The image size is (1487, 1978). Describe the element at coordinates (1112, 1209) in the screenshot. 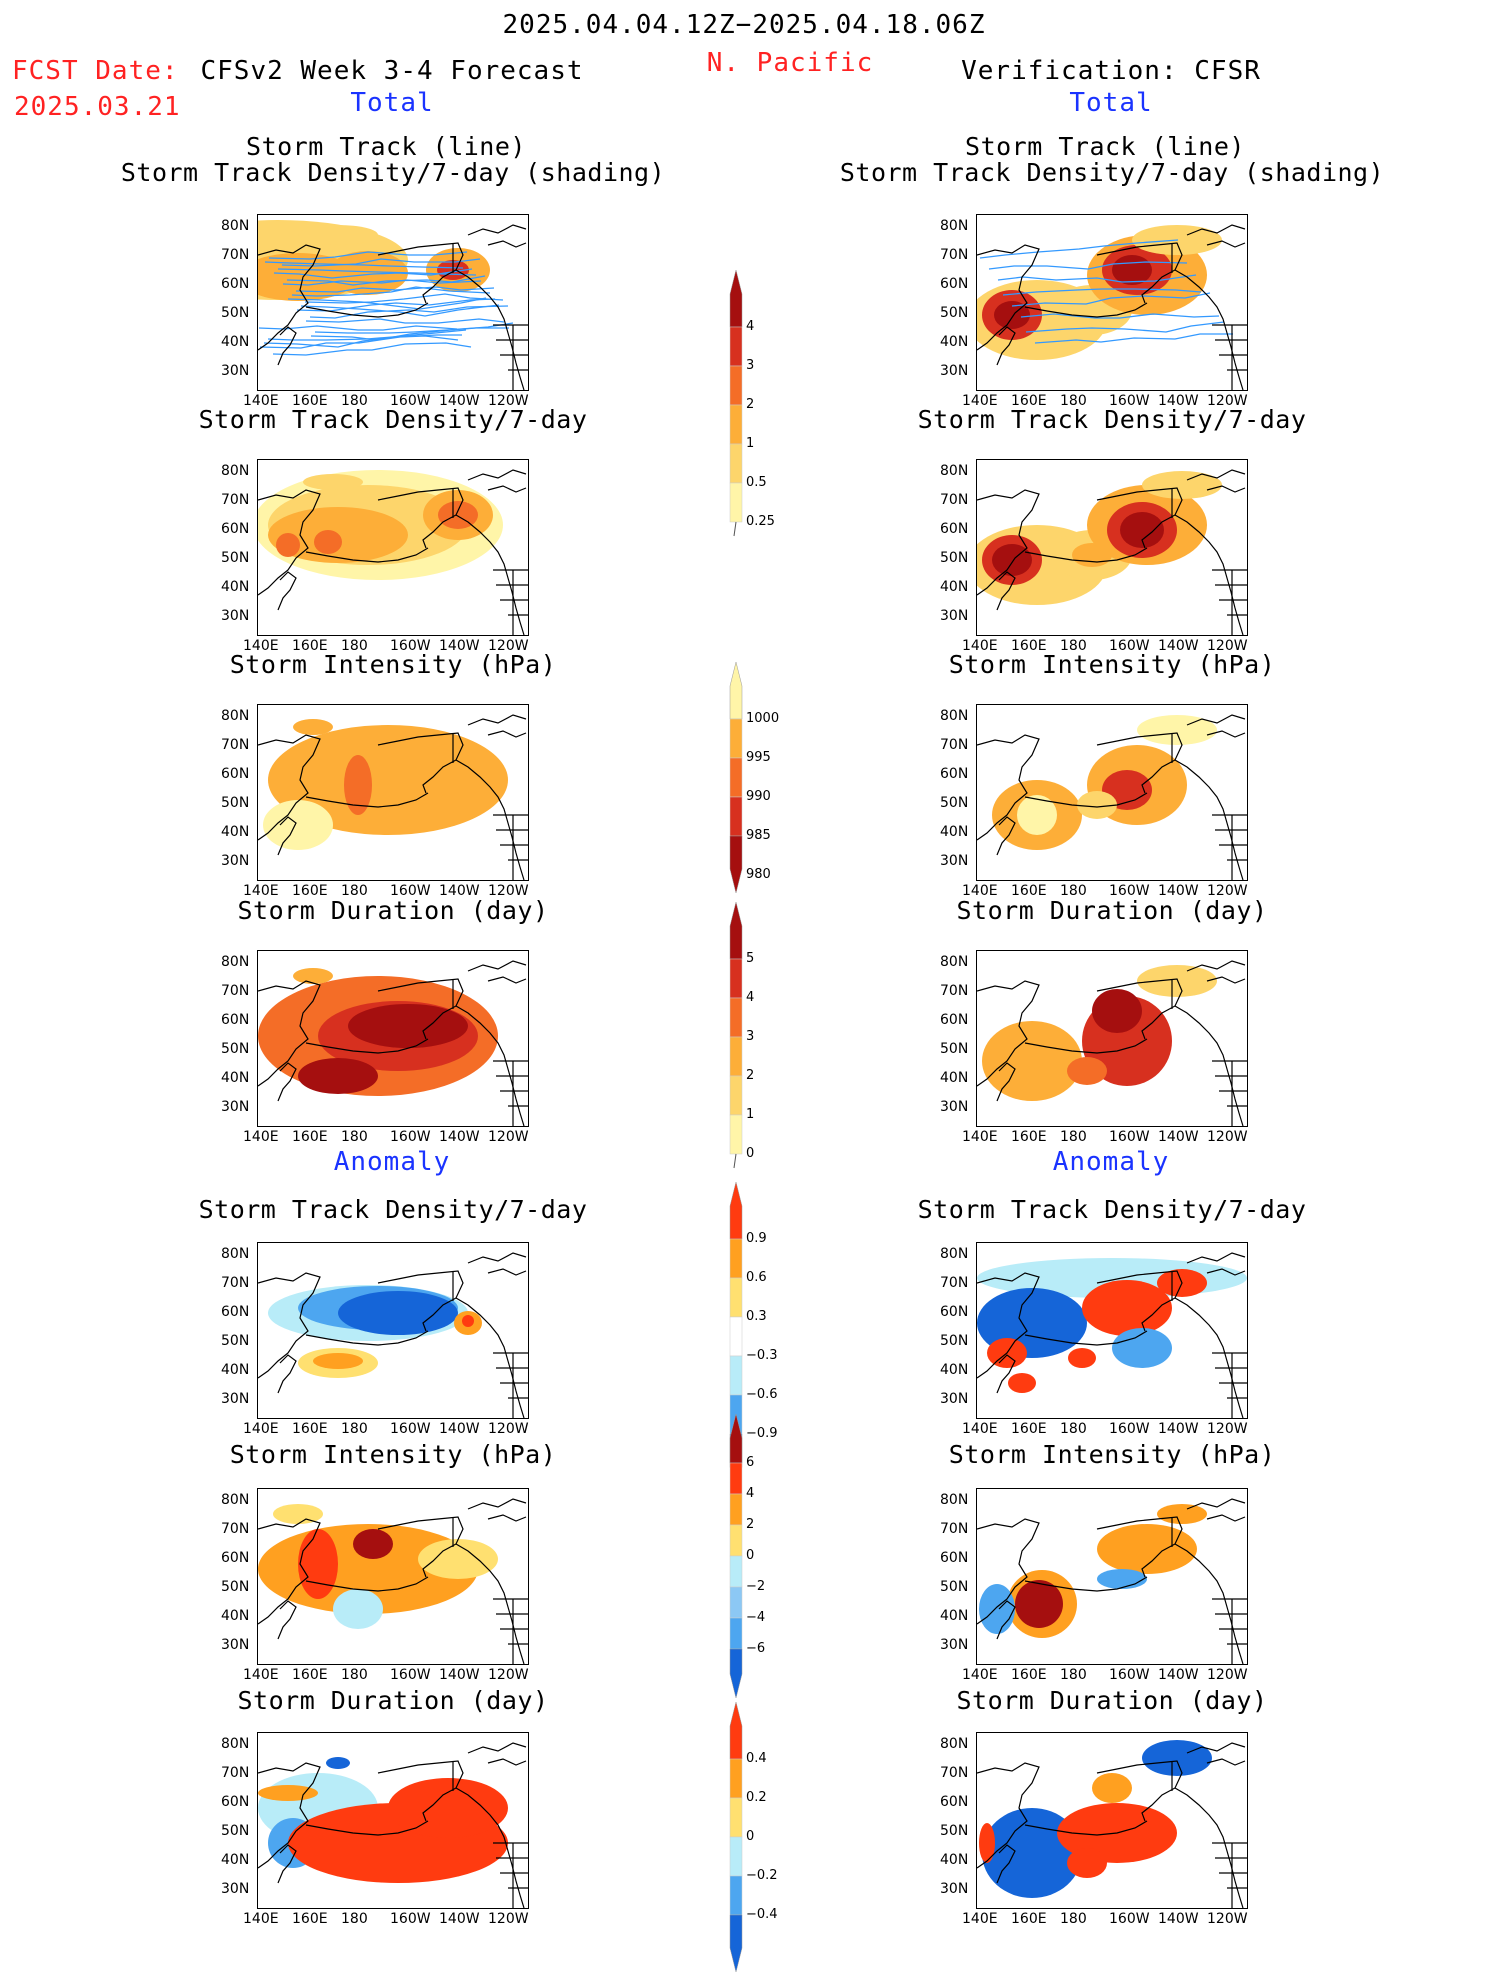

I see `title-right-anom-density: Storm Track Density/7-day` at that location.